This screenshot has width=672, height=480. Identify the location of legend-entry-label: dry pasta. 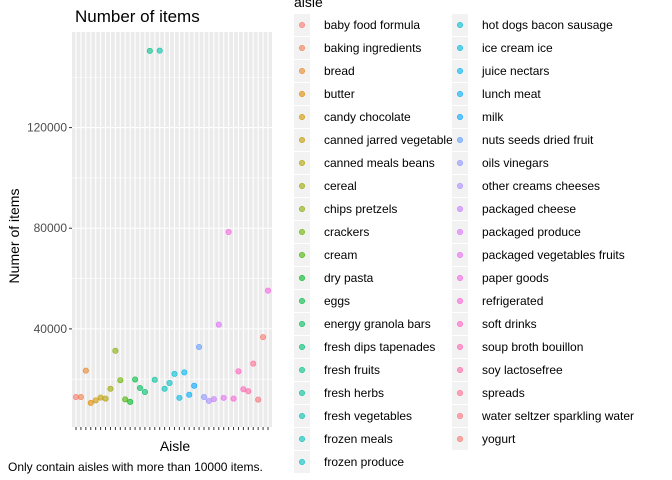
(349, 278).